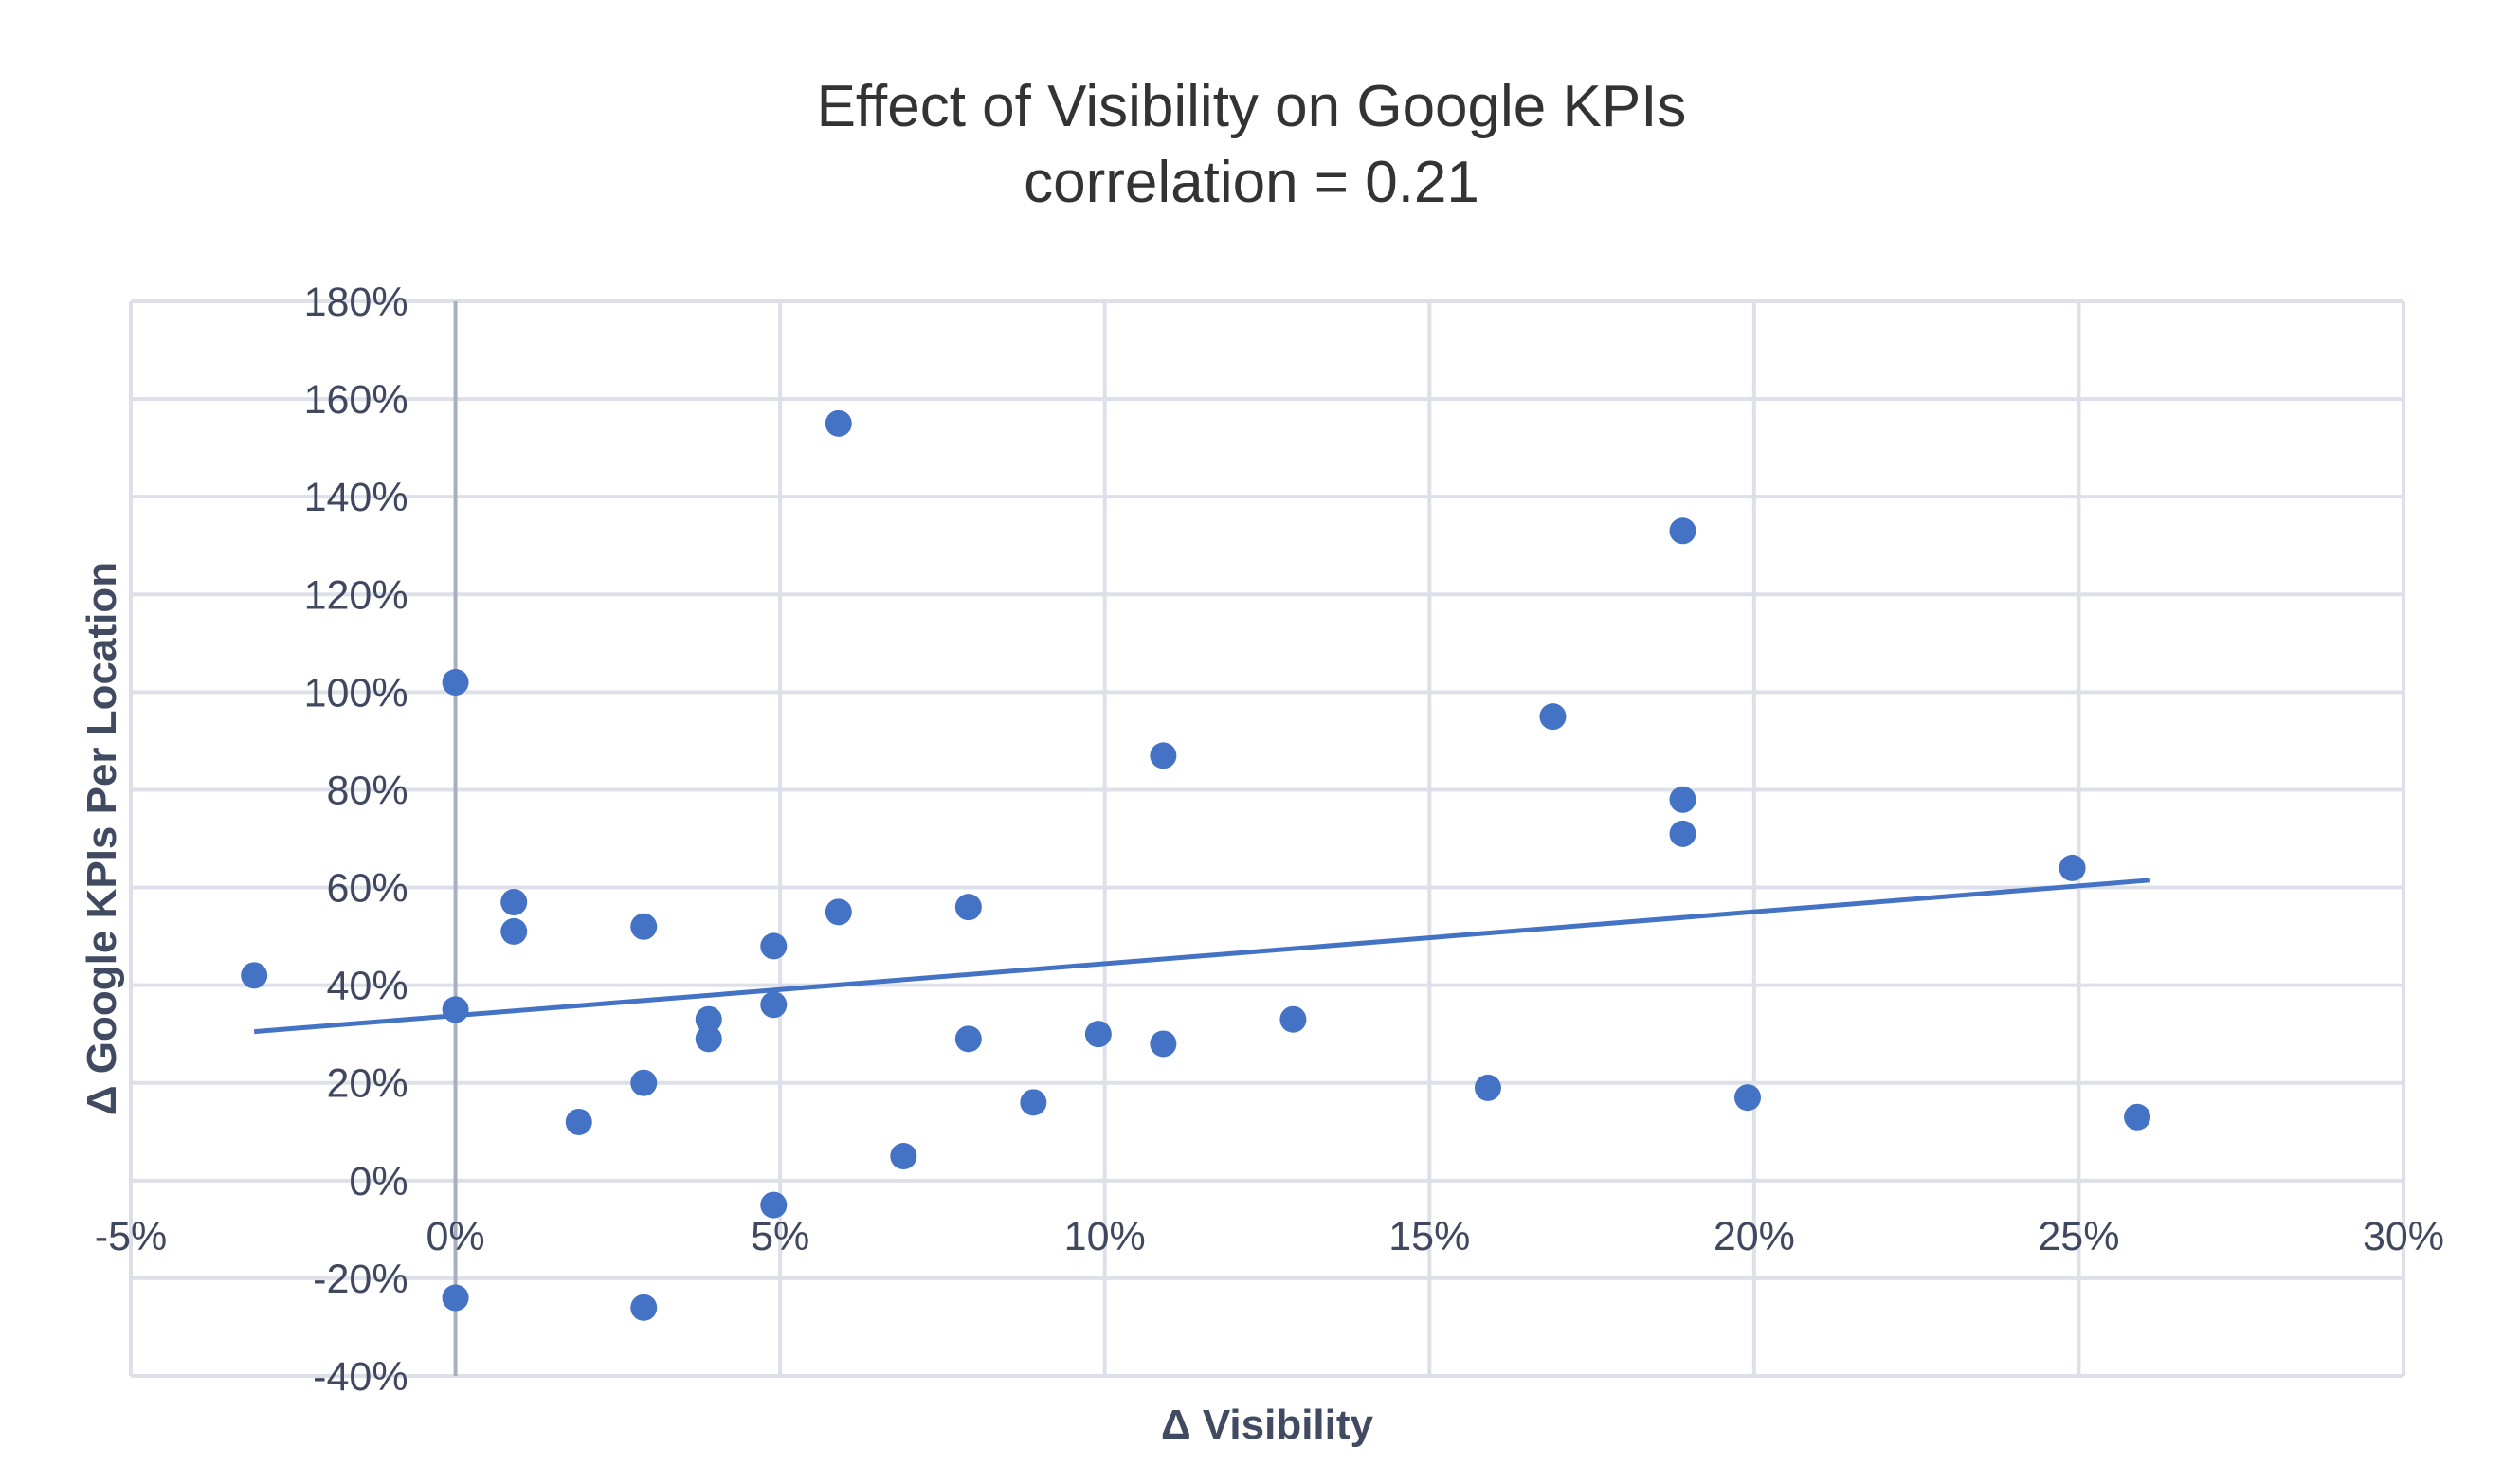 The image size is (2503, 1484). Describe the element at coordinates (1755, 1236) in the screenshot. I see `x-tick-label: 20%` at that location.